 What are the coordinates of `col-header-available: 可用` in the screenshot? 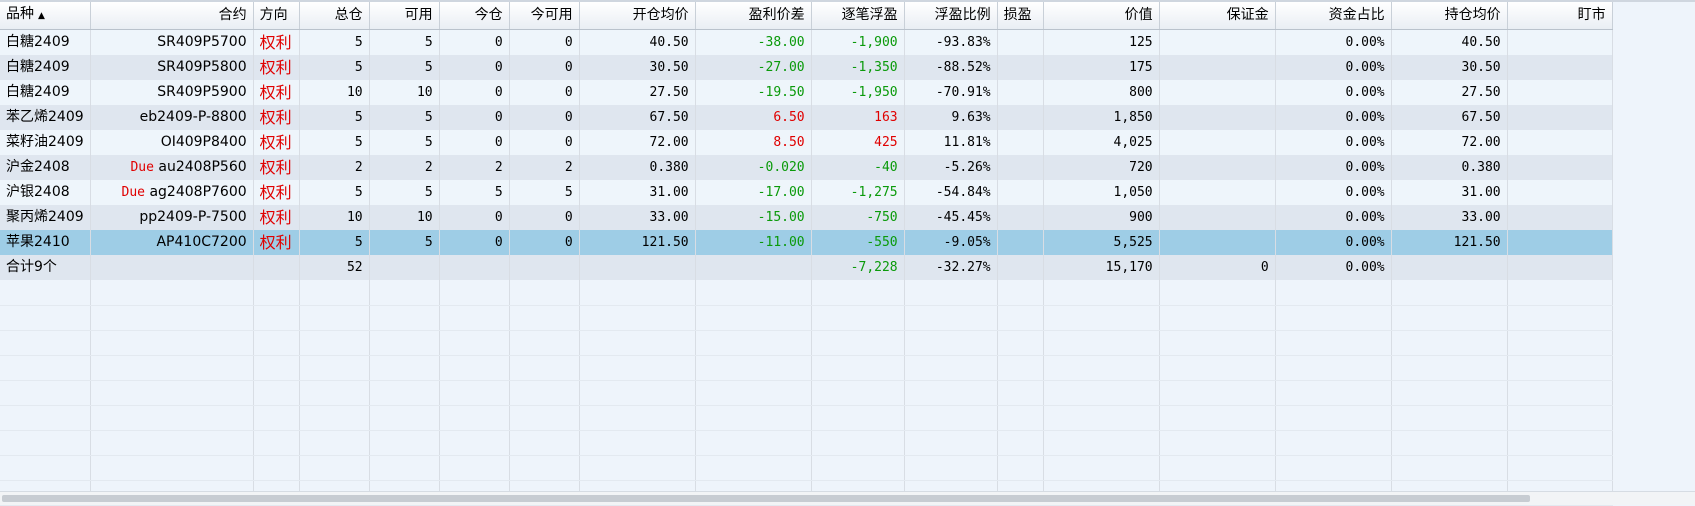 It's located at (404, 16).